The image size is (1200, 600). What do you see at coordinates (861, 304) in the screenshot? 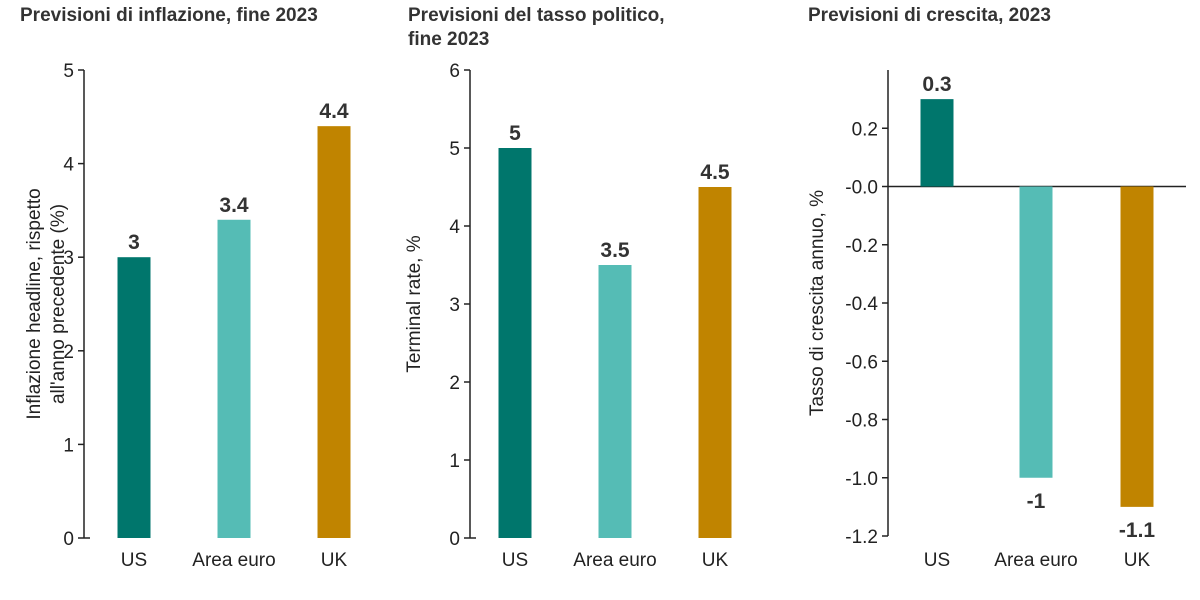
I see `y-tick-label: -0.4` at bounding box center [861, 304].